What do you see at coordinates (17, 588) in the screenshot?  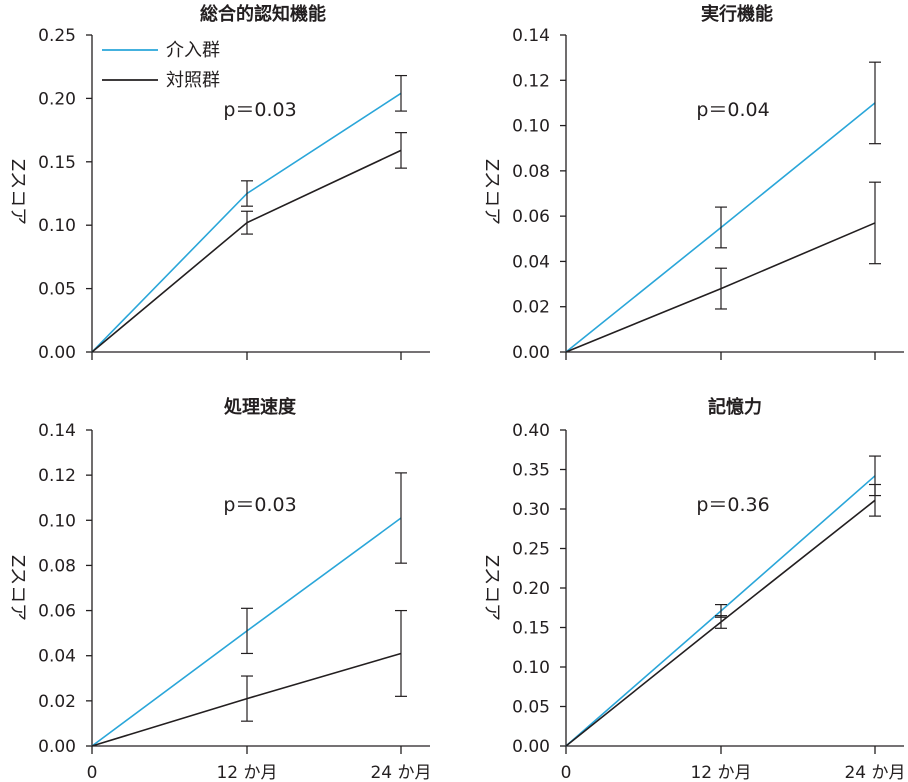 I see `panel-3-y-axis-label: Zスコア` at bounding box center [17, 588].